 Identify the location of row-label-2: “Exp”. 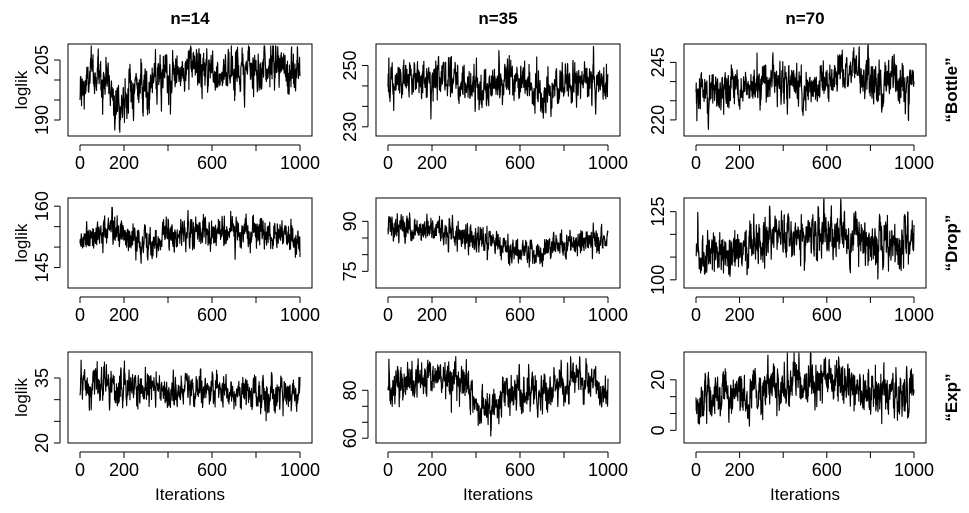
(951, 397).